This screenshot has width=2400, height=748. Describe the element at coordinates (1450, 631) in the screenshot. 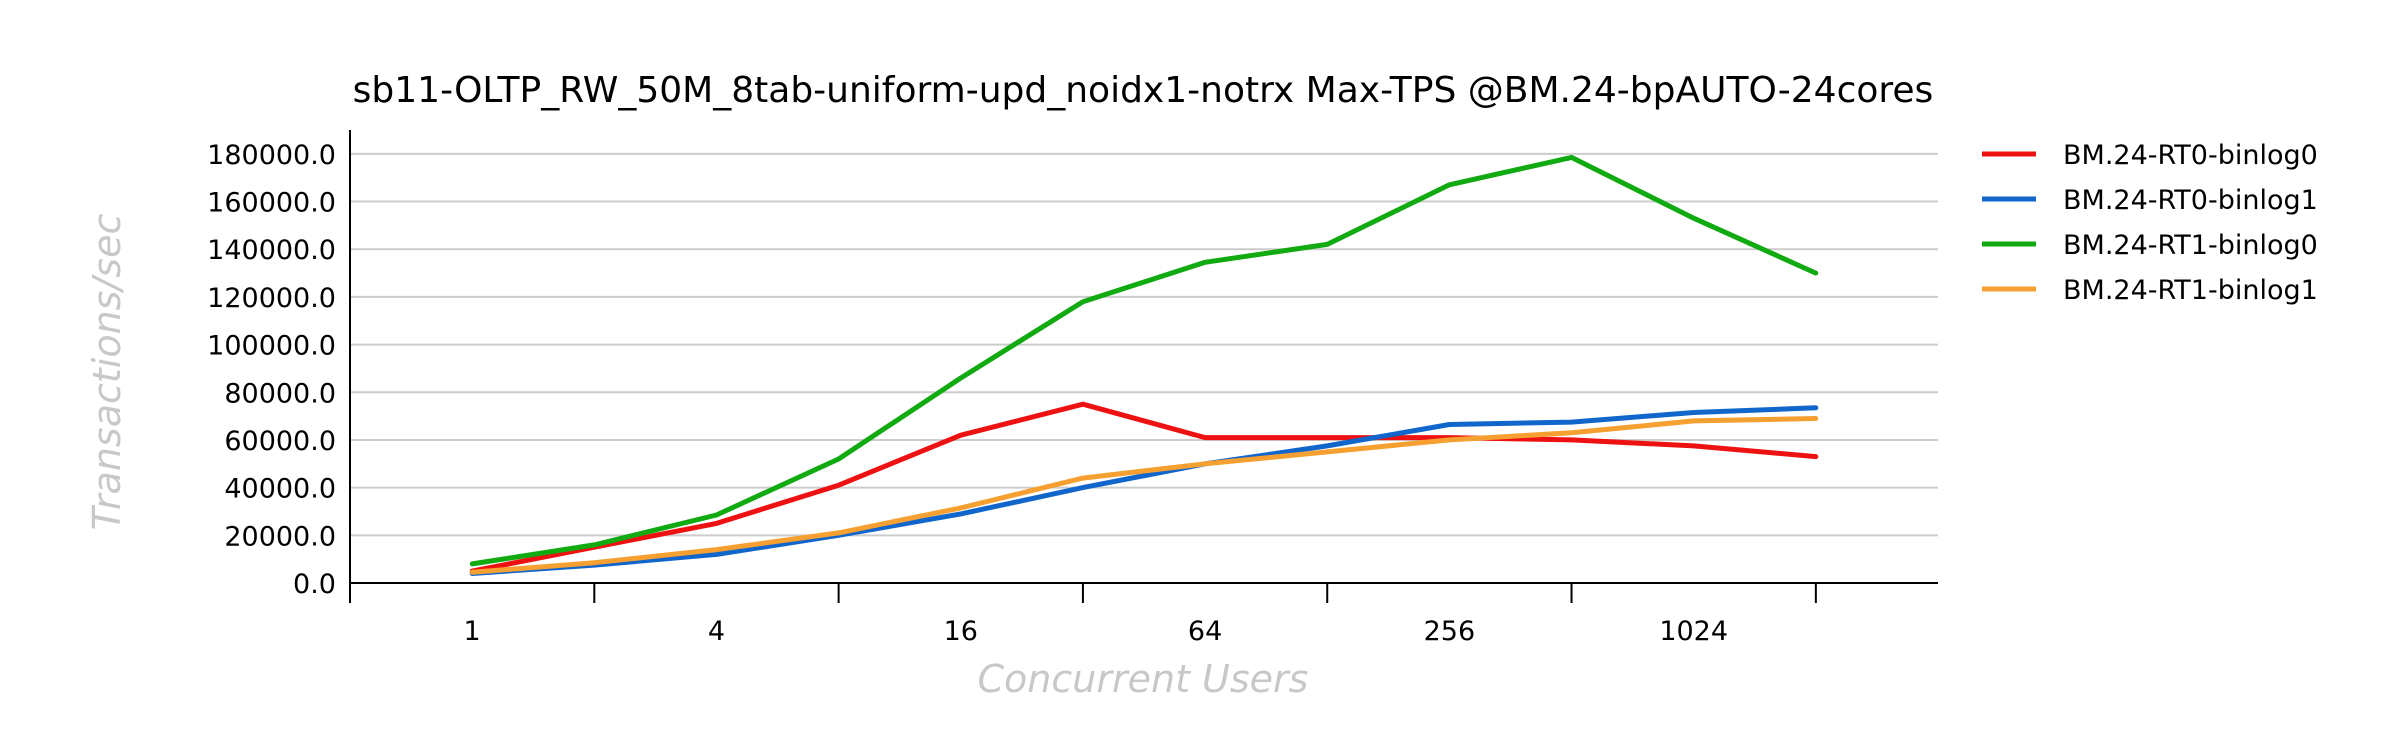

I see `x-tick-label: 256` at that location.